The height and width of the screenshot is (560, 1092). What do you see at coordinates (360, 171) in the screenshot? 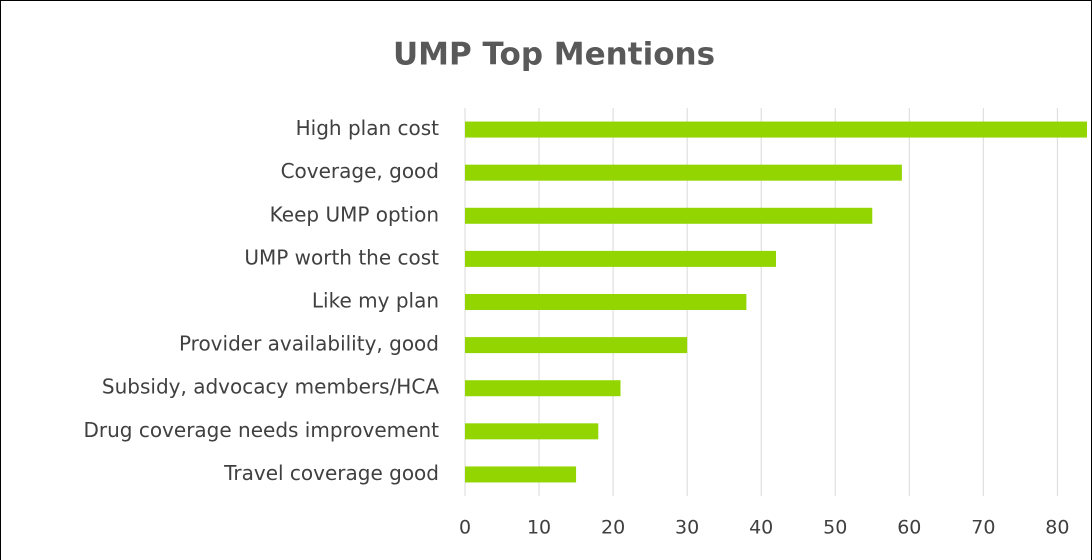
I see `y-tick-label: Coverage, good` at bounding box center [360, 171].